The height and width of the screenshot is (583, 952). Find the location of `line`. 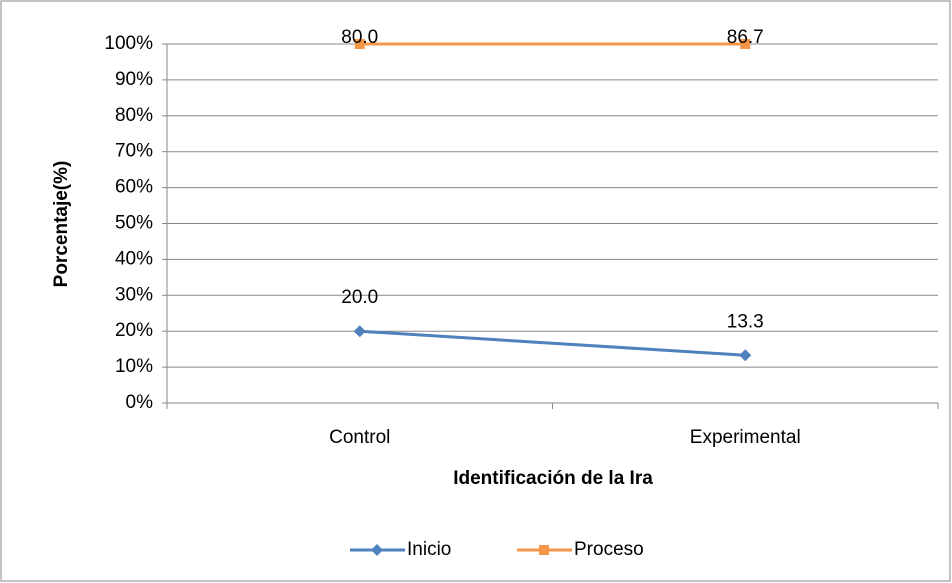

line is located at coordinates (552, 343).